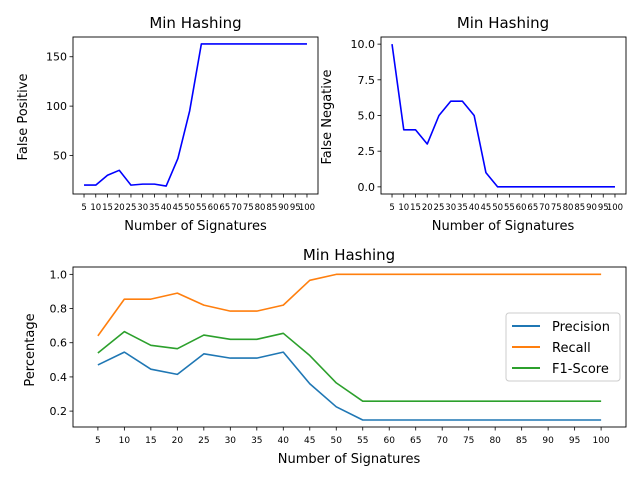 This screenshot has width=641, height=481. What do you see at coordinates (367, 116) in the screenshot?
I see `y-tick-label: 5.0` at bounding box center [367, 116].